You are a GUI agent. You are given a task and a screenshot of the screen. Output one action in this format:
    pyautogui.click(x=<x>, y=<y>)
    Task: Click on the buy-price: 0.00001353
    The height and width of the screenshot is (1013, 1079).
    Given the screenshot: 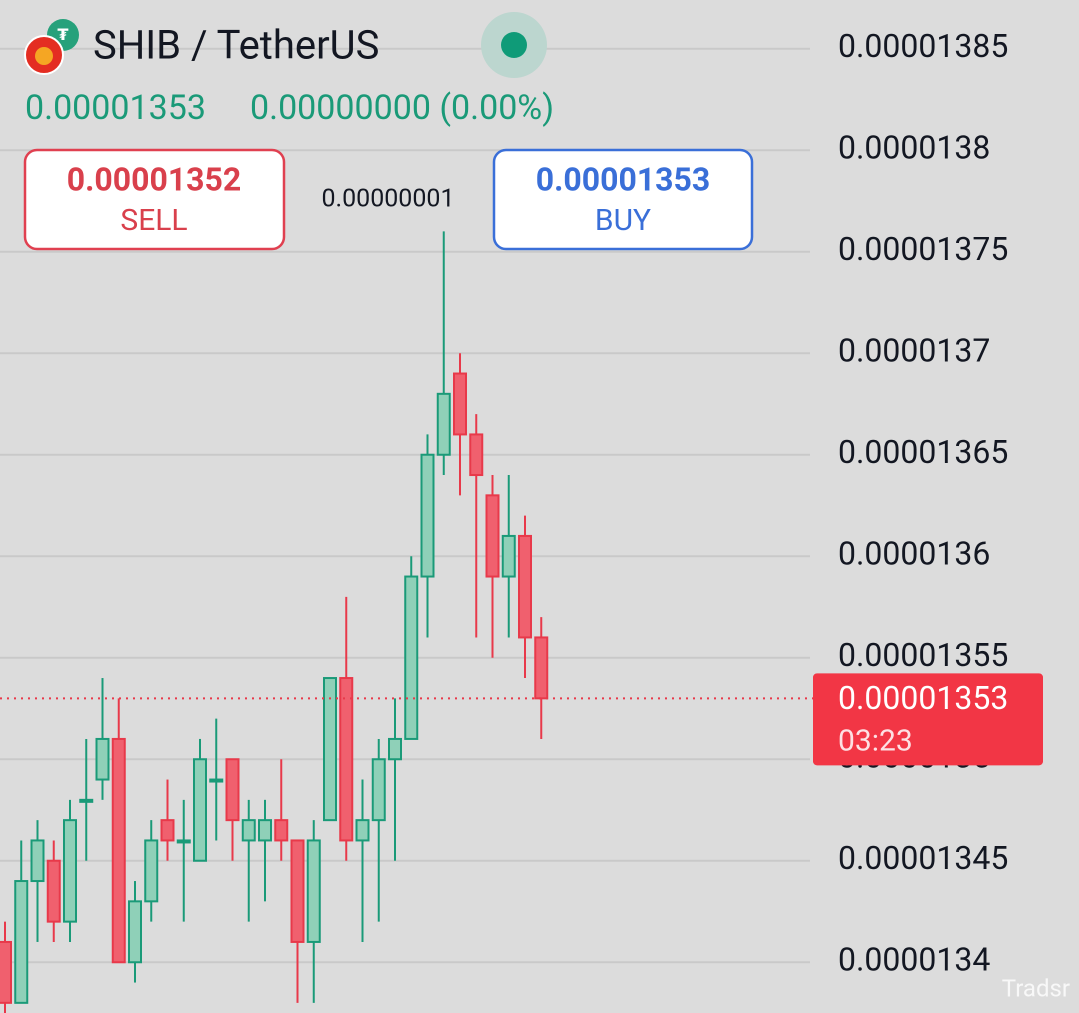 What is the action you would take?
    pyautogui.click(x=623, y=179)
    